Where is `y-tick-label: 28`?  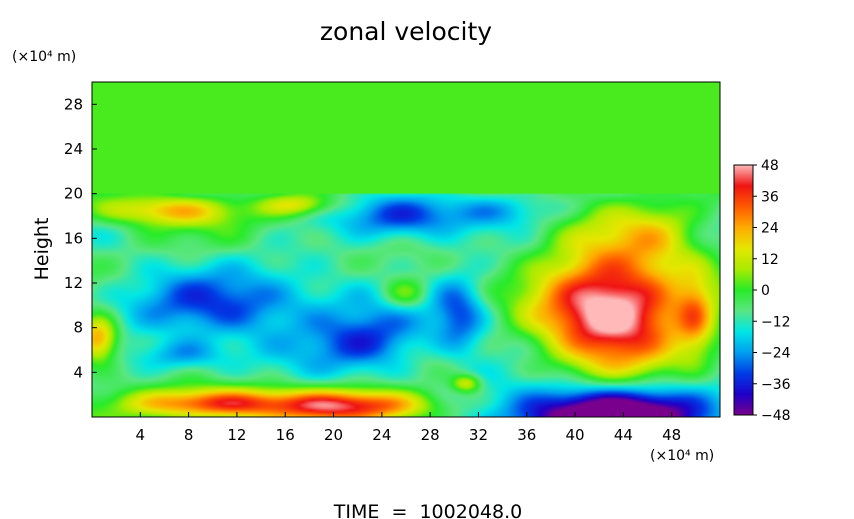
y-tick-label: 28 is located at coordinates (73, 104).